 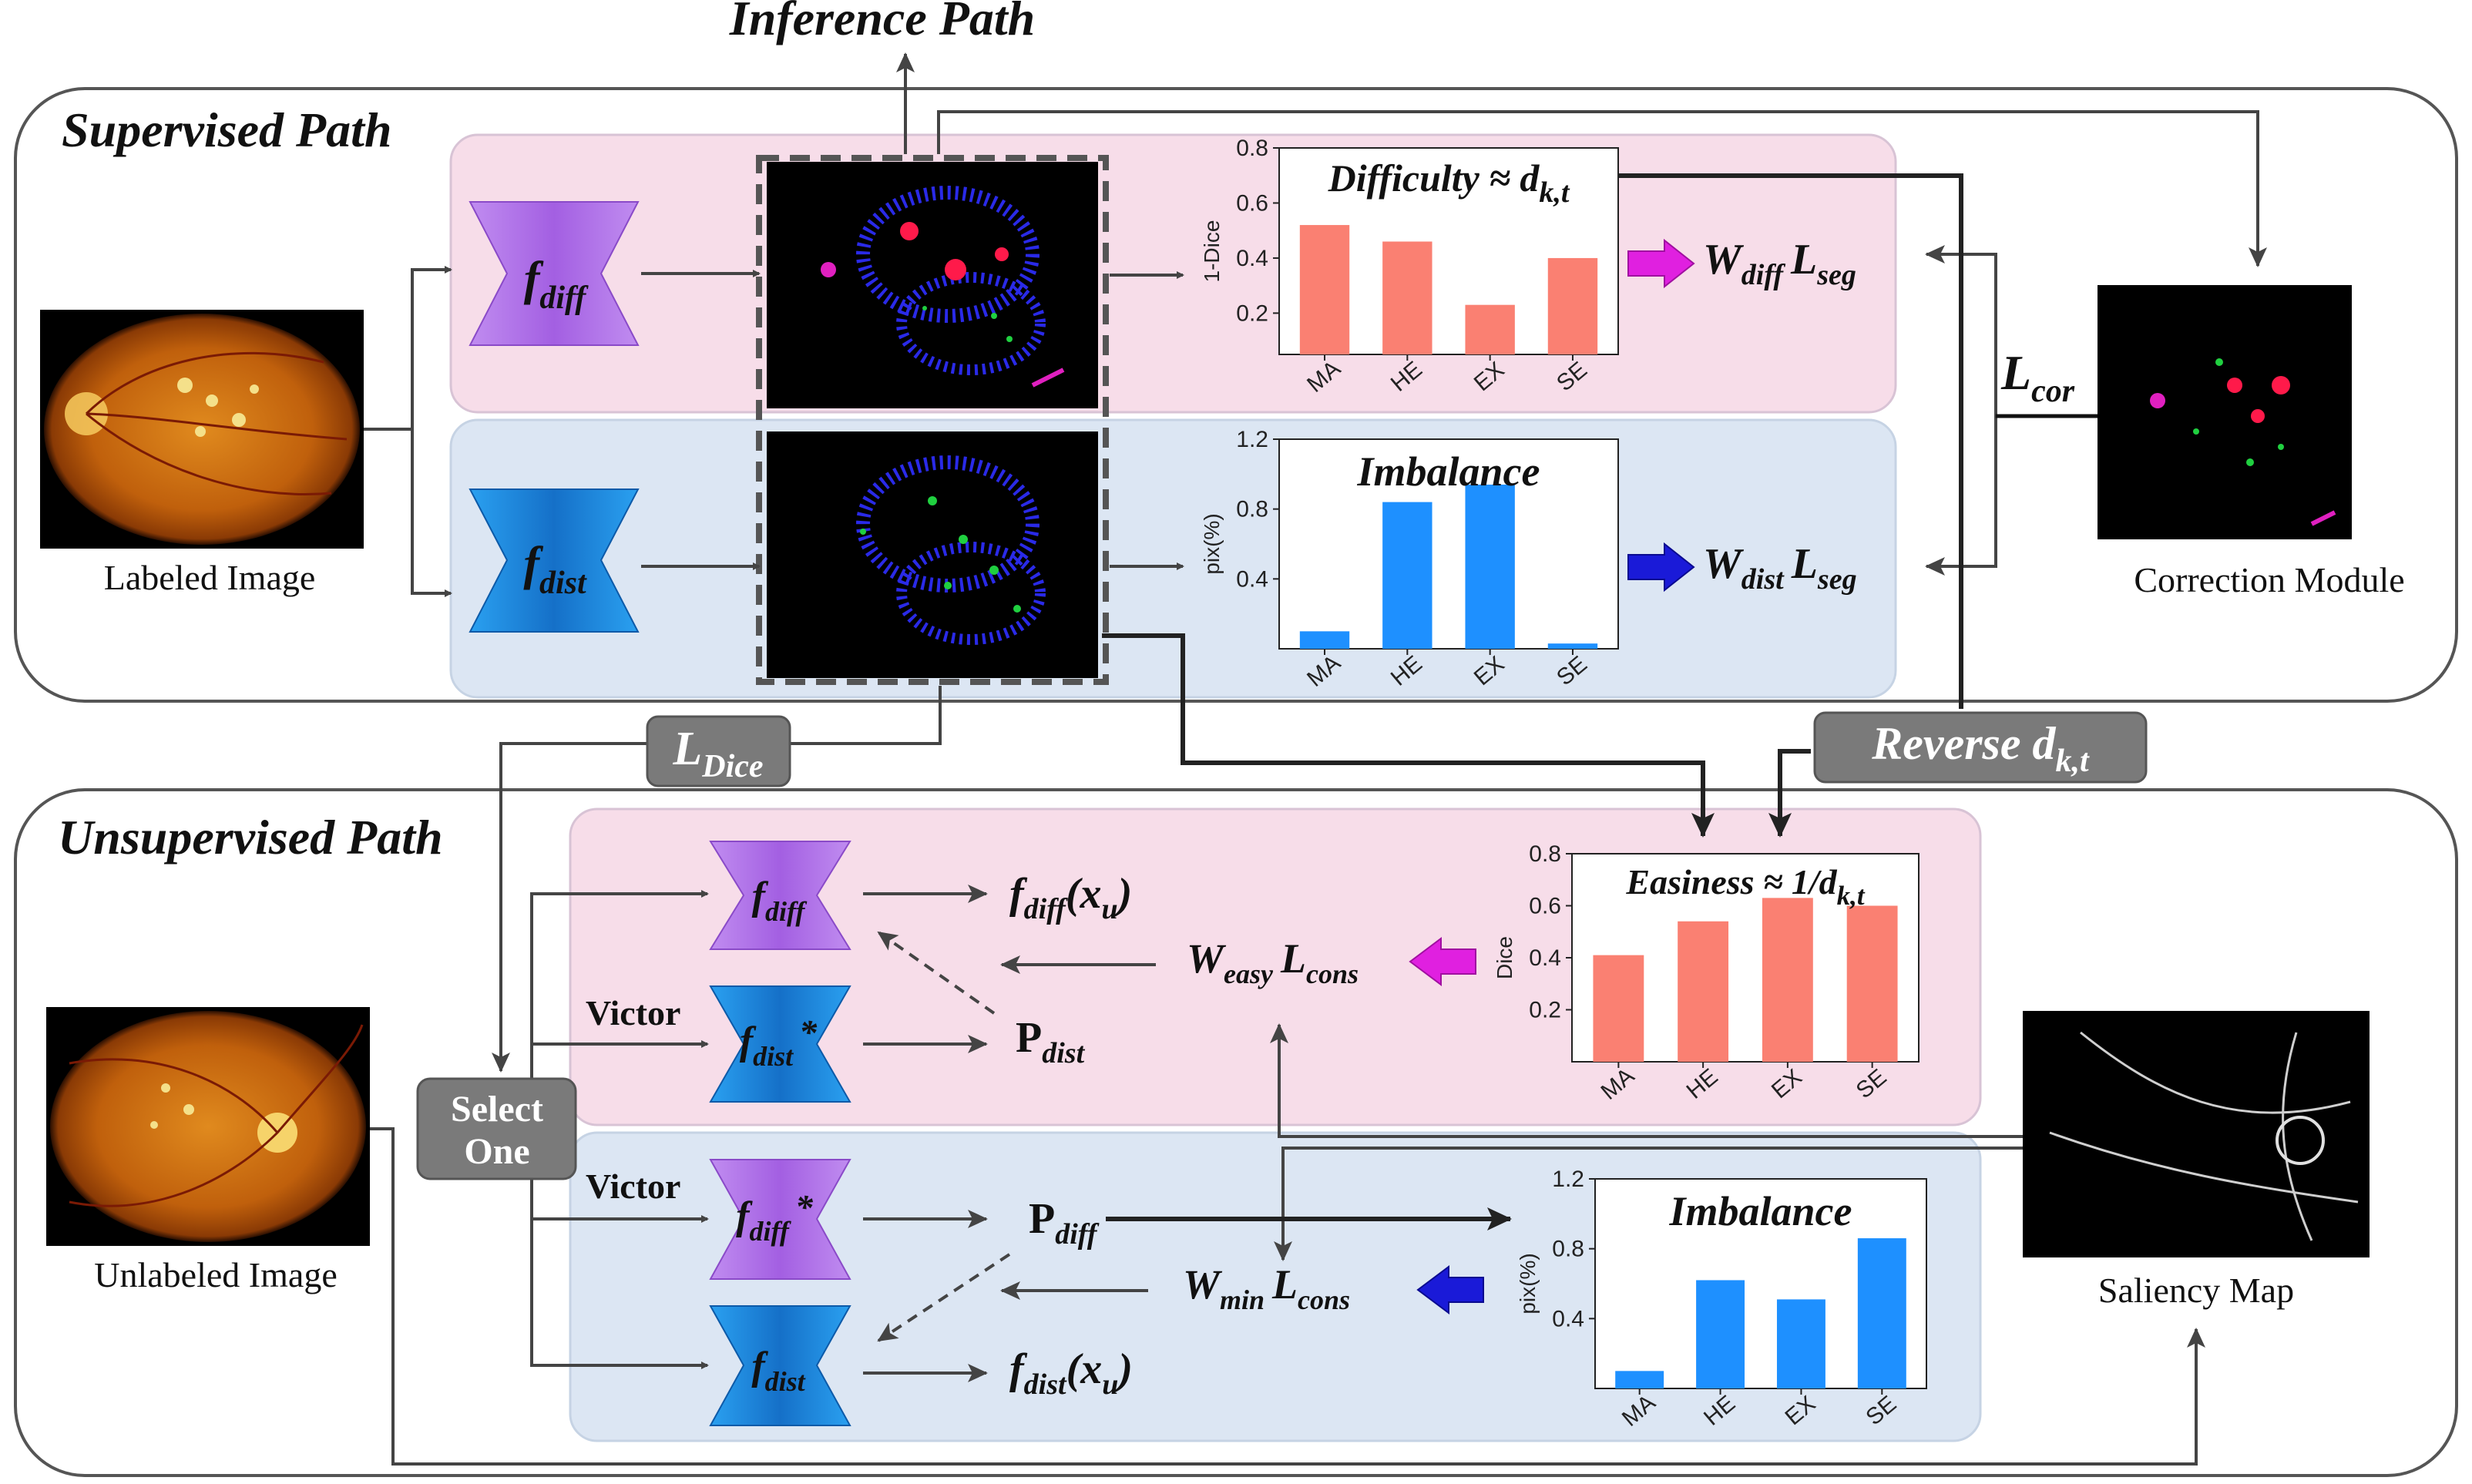 I want to click on svg-text: fdiff*, so click(x=775, y=1217).